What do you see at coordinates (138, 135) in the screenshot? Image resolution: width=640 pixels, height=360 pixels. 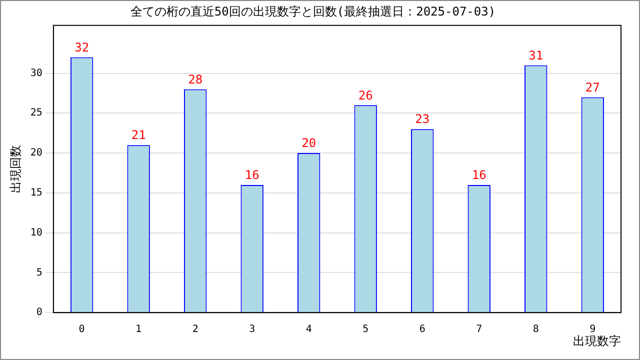 I see `data-label: 21` at bounding box center [138, 135].